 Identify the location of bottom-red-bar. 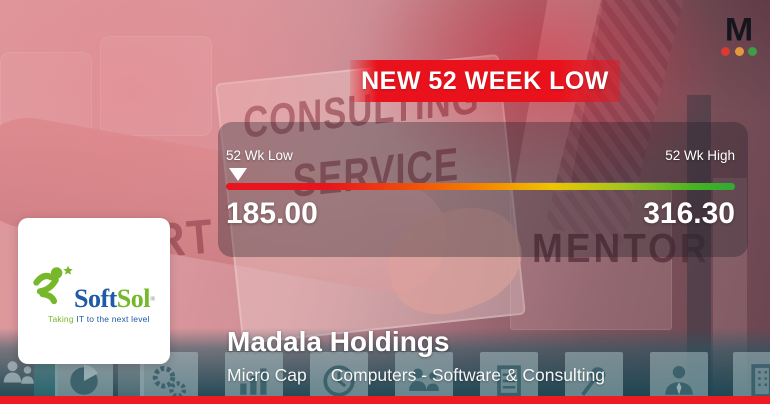
(385, 400).